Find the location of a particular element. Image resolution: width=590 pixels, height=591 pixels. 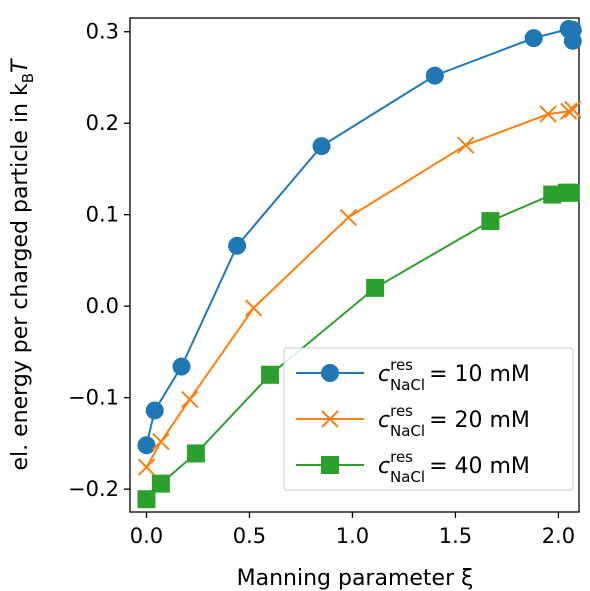

legend-label-value: = 20 mM is located at coordinates (479, 420).